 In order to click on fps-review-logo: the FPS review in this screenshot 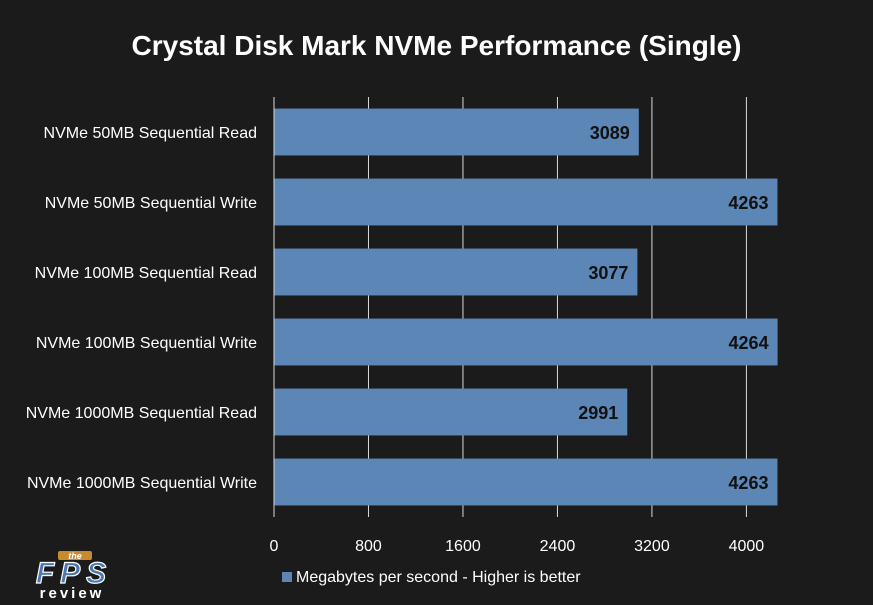, I will do `click(75, 575)`.